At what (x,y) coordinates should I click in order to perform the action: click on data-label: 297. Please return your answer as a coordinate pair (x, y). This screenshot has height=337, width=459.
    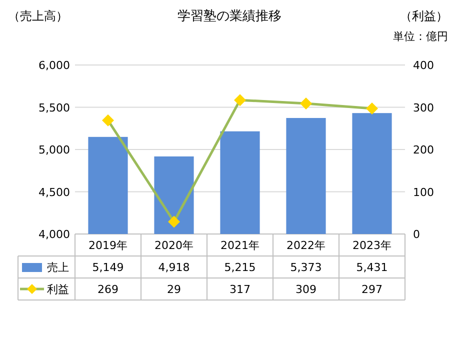
    Looking at the image, I should click on (372, 289).